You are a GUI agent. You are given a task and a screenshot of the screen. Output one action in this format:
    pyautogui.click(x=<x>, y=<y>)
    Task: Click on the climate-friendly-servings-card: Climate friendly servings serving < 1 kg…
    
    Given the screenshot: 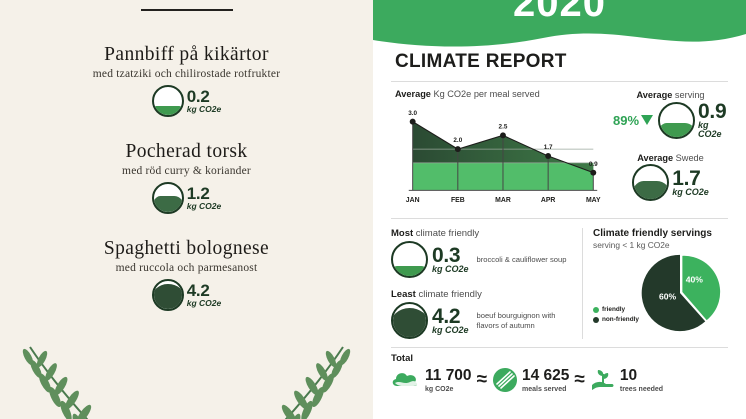 What is the action you would take?
    pyautogui.click(x=655, y=283)
    